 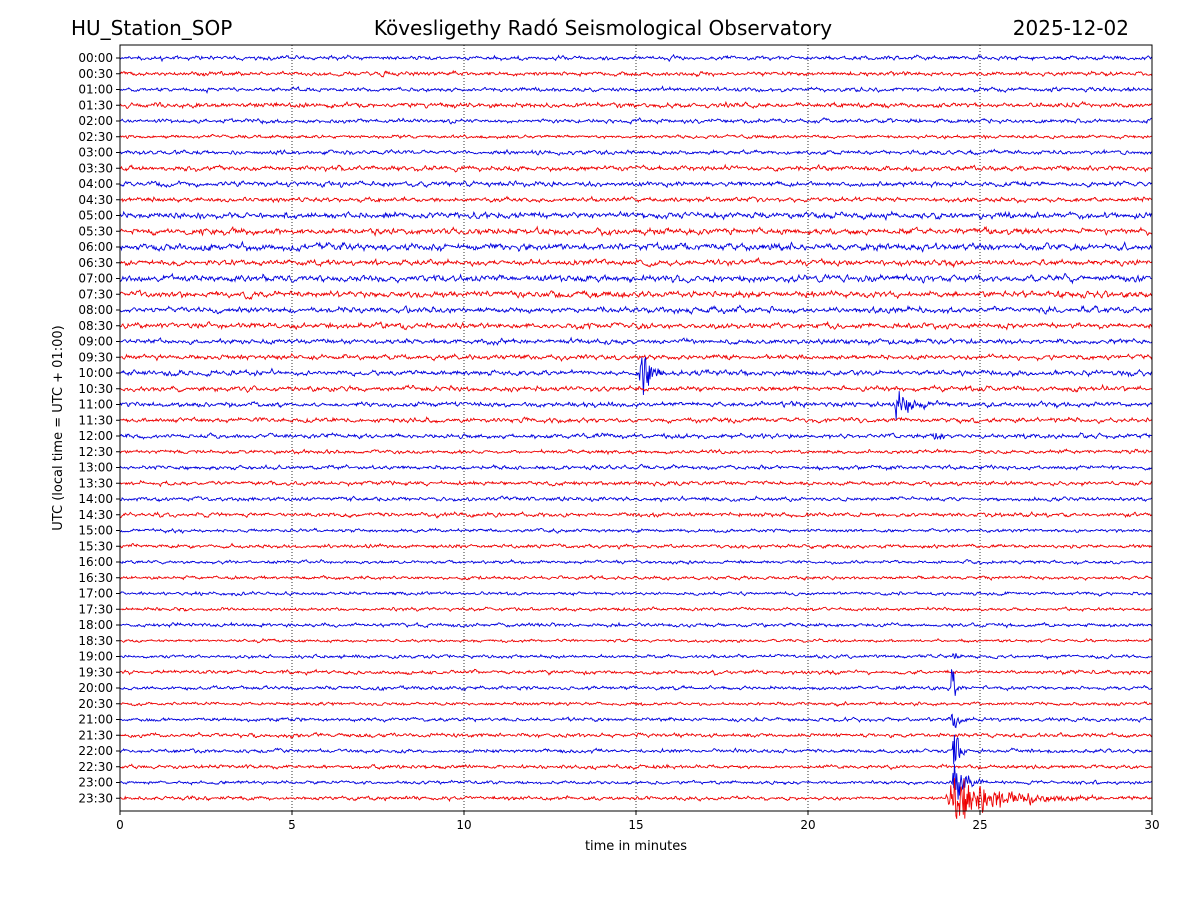 What do you see at coordinates (95, 263) in the screenshot?
I see `y-tick-label: 06:30` at bounding box center [95, 263].